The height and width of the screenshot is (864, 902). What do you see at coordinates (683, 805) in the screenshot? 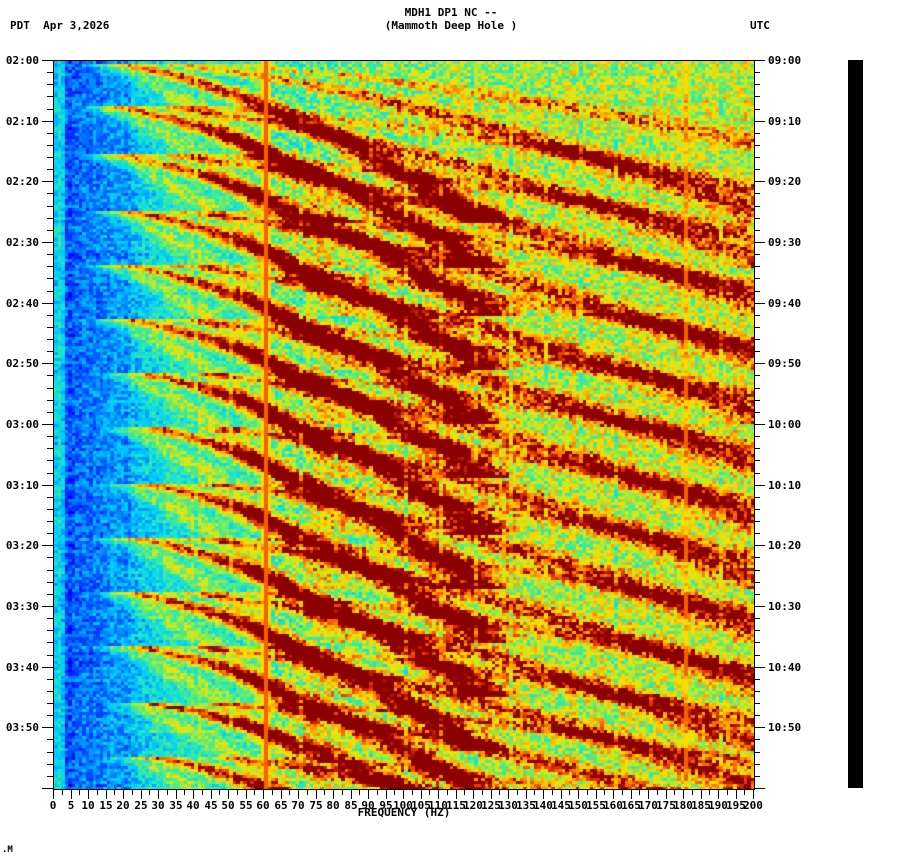
I see `freq-label: 180` at bounding box center [683, 805].